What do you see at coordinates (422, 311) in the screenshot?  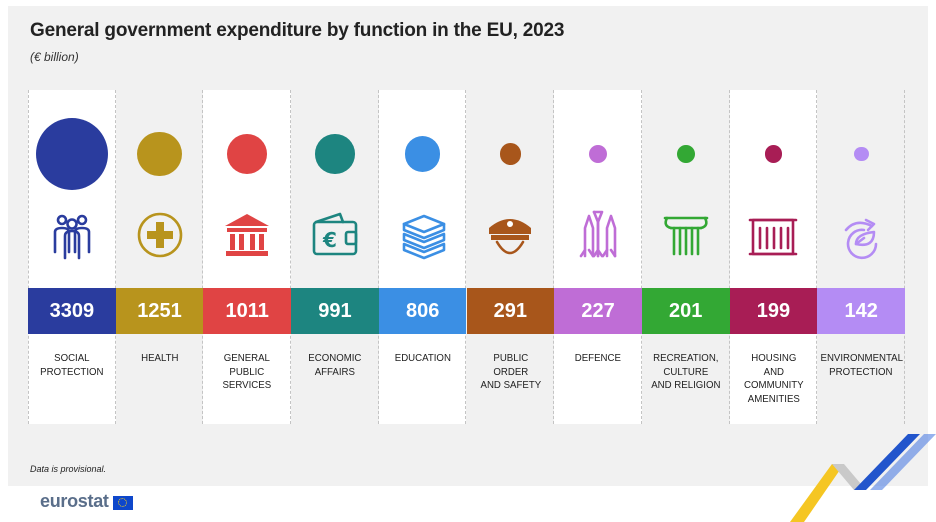 I see `value-label: 806` at bounding box center [422, 311].